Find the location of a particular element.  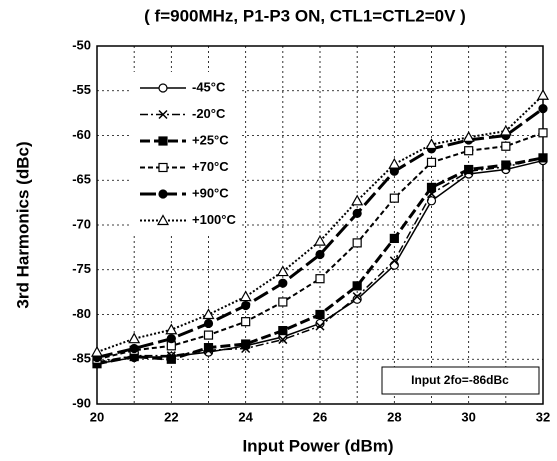

y-tick-label: -60 is located at coordinates (81, 134).